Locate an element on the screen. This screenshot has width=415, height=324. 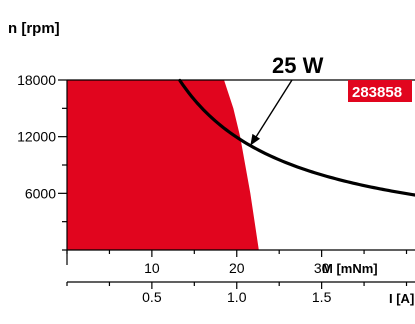
y-tick-label: 18000 is located at coordinates (36, 80).